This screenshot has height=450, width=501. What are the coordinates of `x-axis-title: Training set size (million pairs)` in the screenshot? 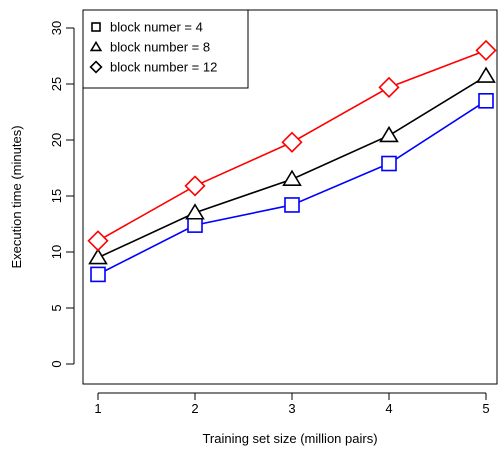 It's located at (289, 438).